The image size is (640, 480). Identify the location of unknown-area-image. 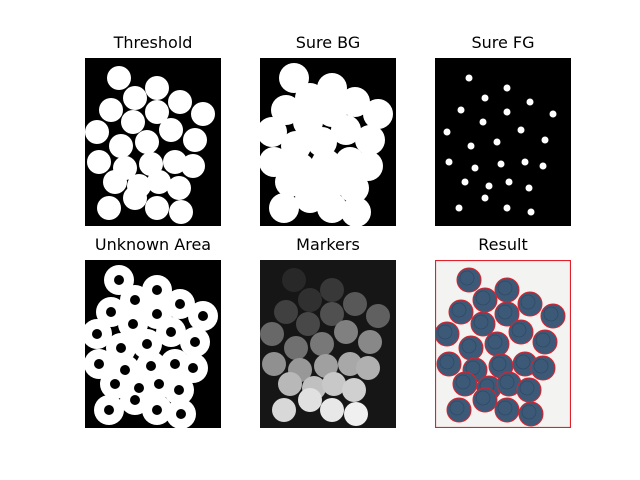
(153, 344).